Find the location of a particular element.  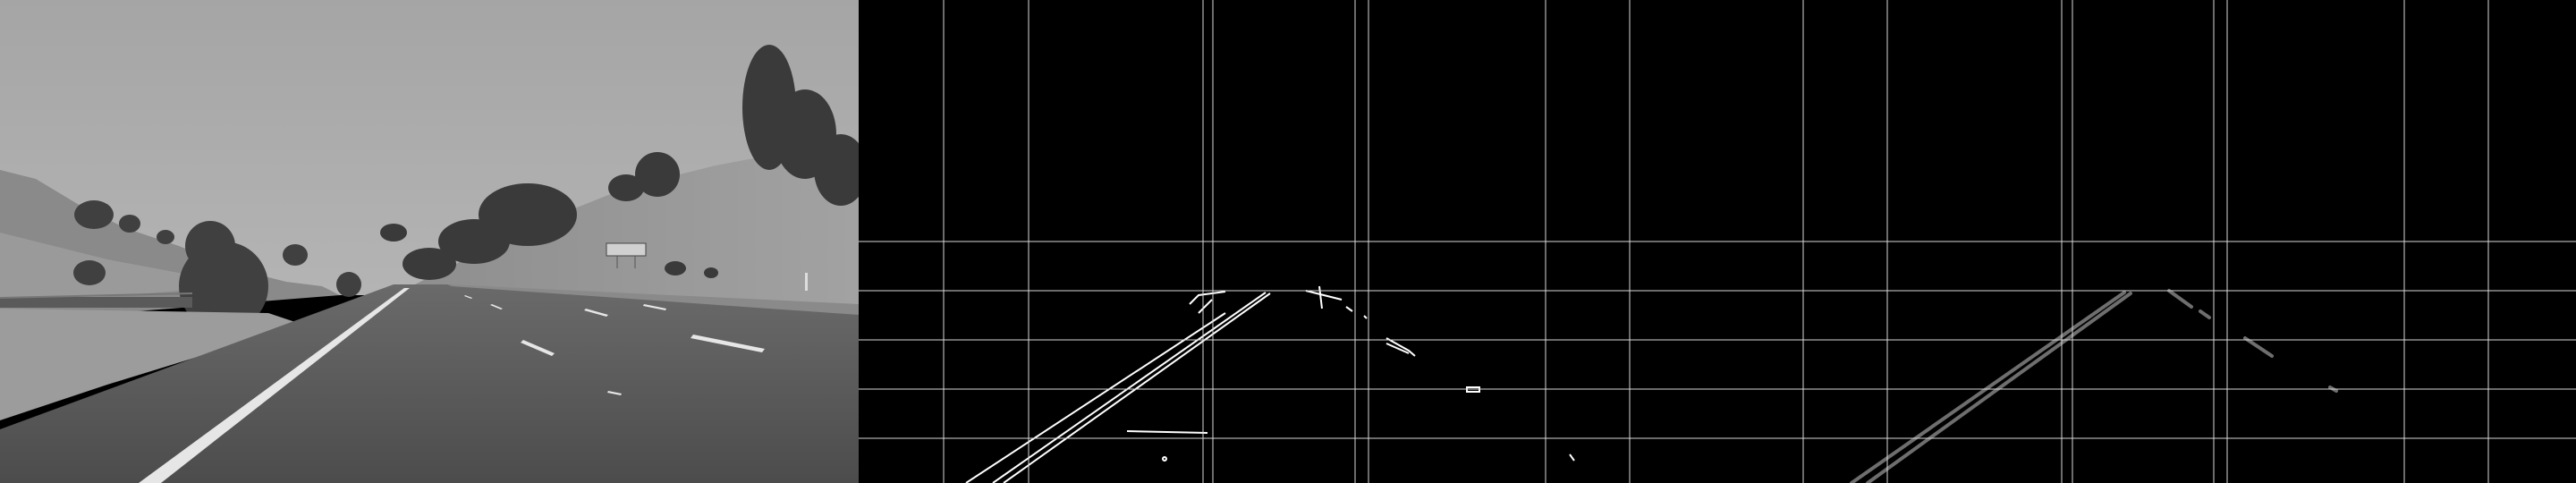

detected-lane-lines is located at coordinates (2094, 386).